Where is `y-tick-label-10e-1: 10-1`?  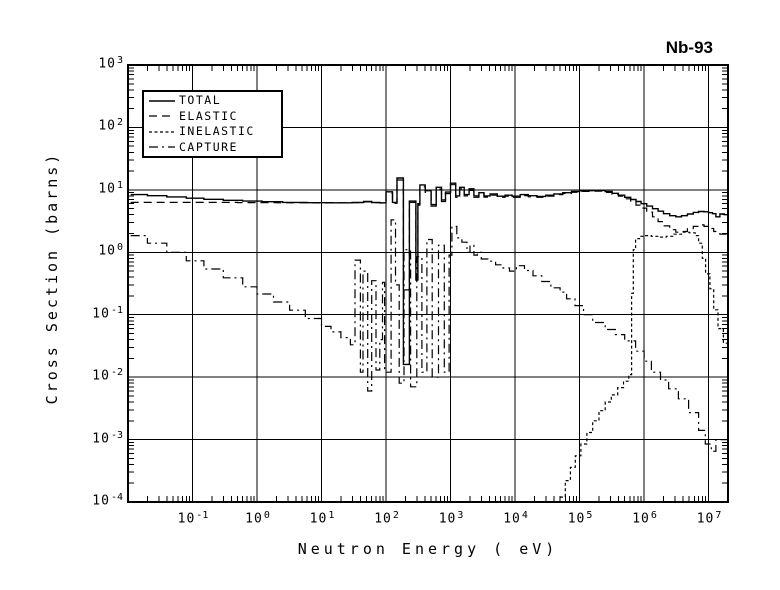
y-tick-label-10e-1: 10-1 is located at coordinates (107, 313).